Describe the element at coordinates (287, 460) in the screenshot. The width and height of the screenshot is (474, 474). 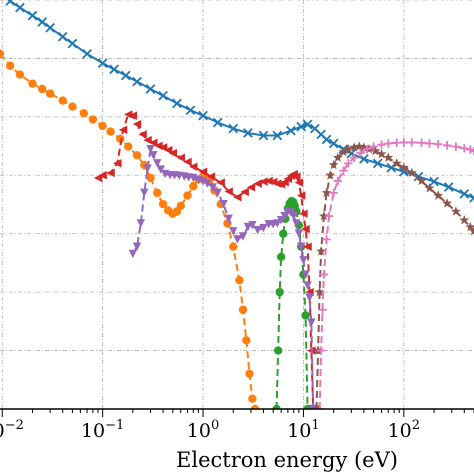
I see `x-axis-label: Electron energy (eV)` at that location.